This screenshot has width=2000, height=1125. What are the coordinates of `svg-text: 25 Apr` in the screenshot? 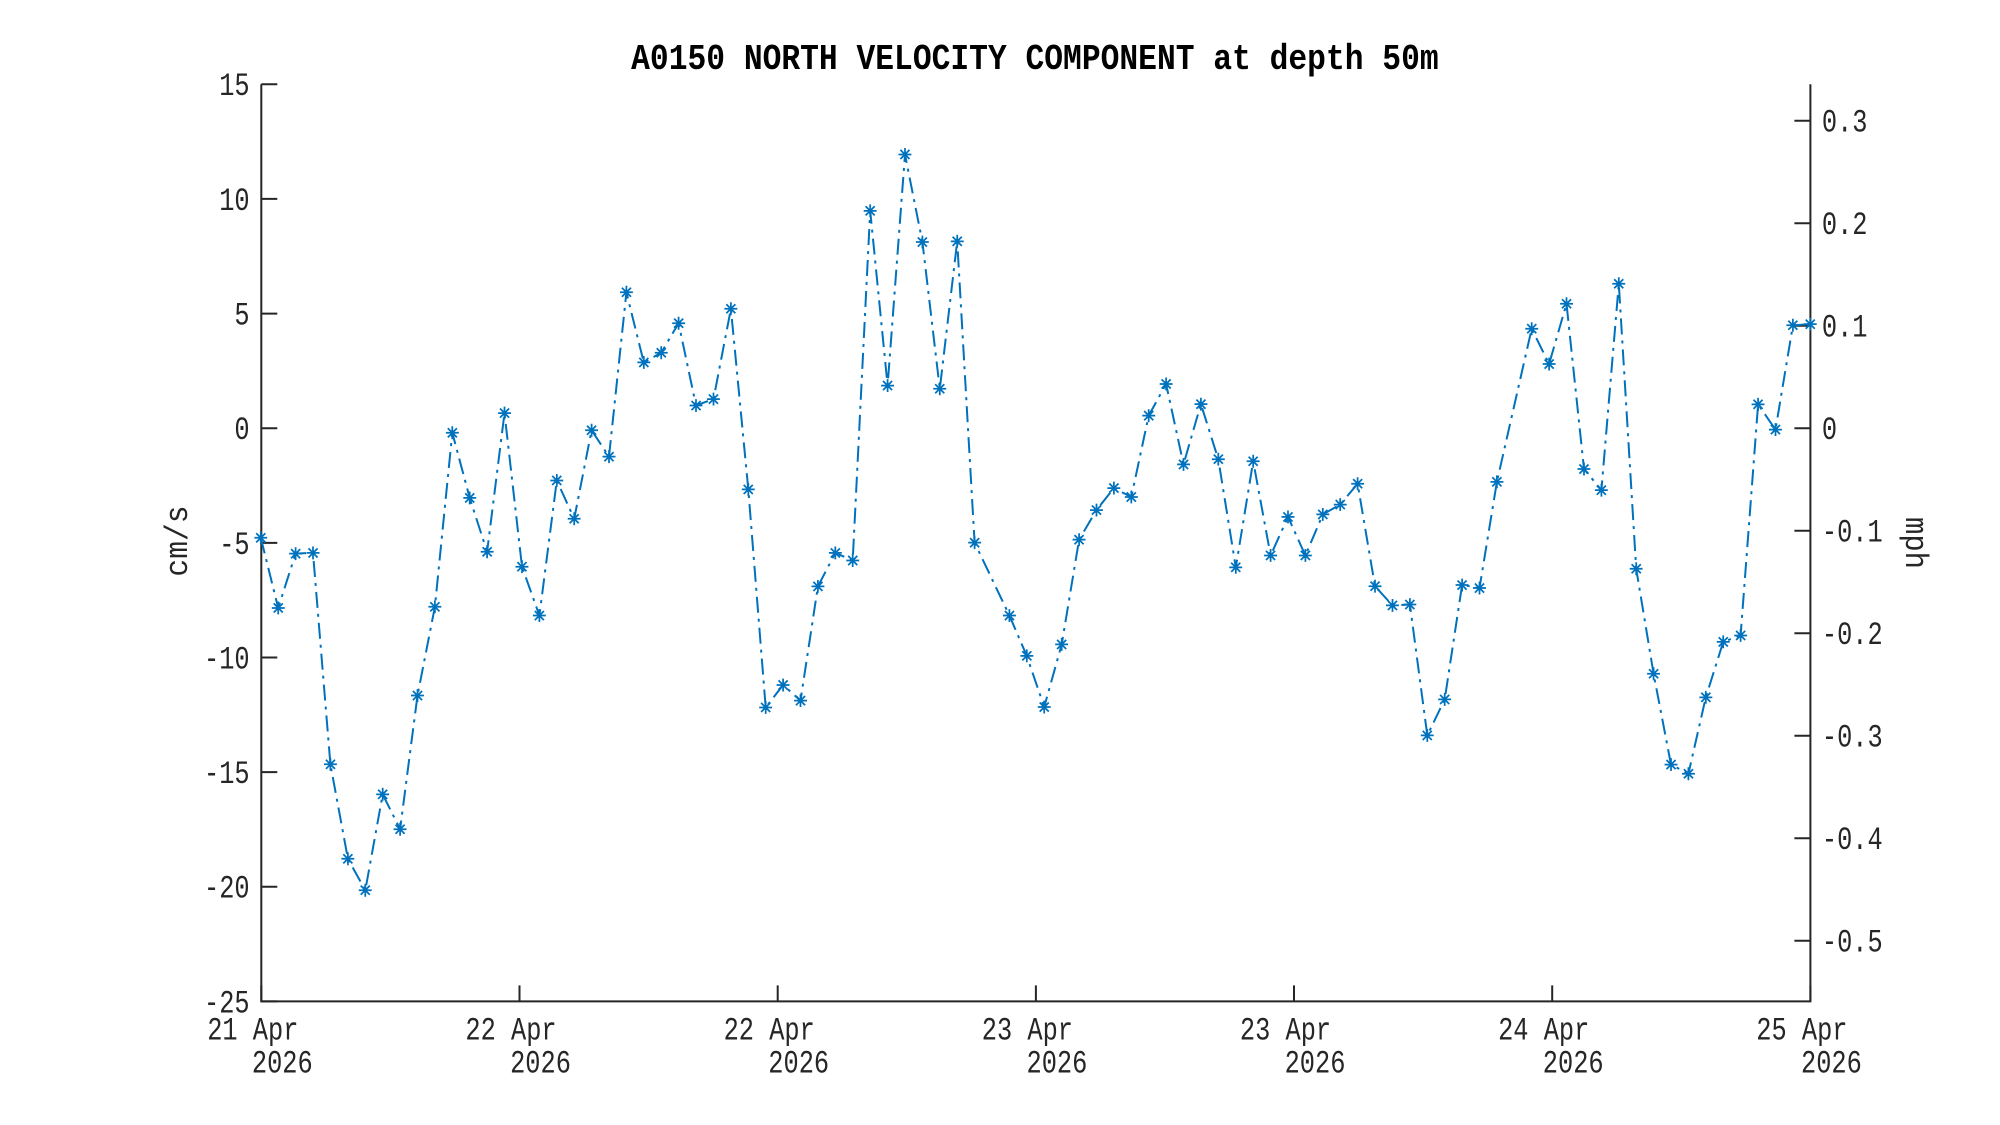 It's located at (1801, 1030).